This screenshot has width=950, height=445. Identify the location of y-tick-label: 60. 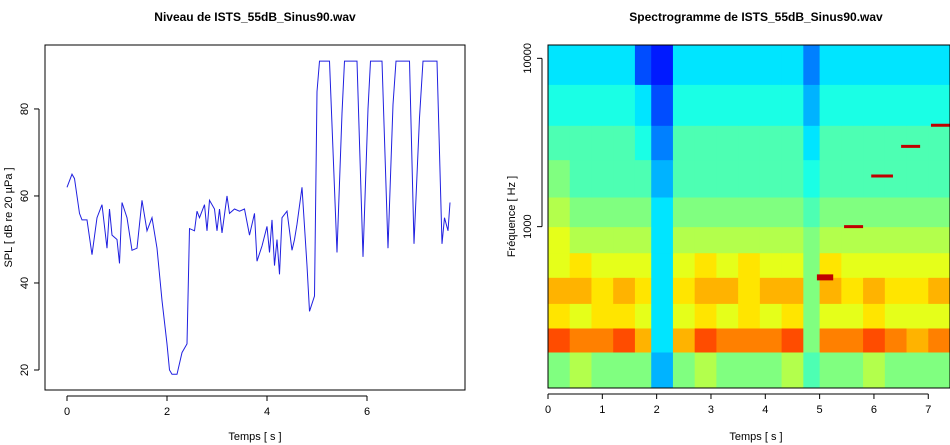
(25, 196).